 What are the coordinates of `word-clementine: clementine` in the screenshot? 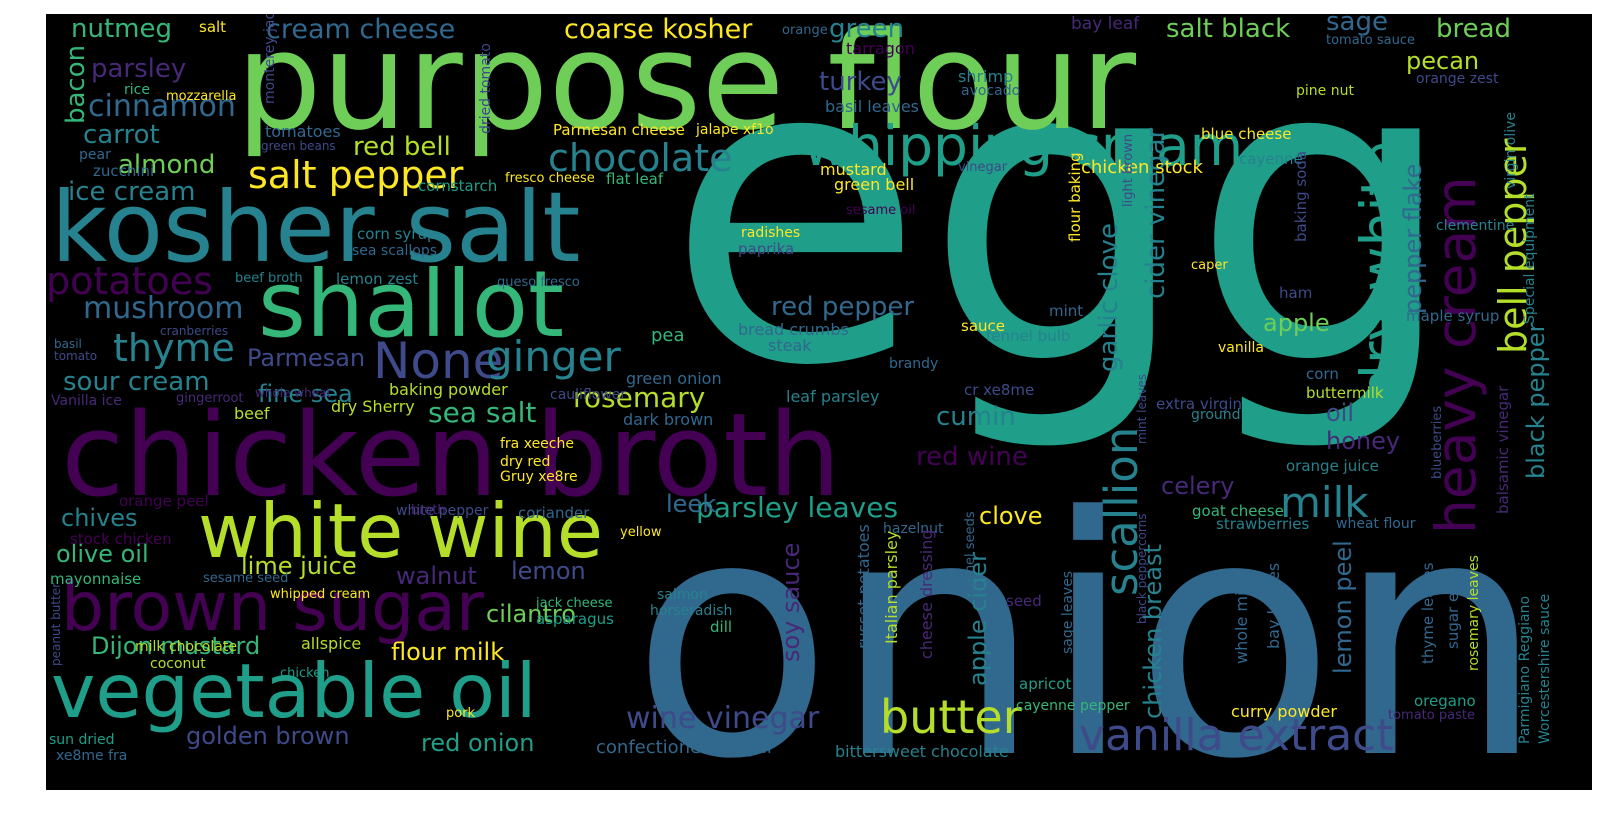 It's located at (1475, 226).